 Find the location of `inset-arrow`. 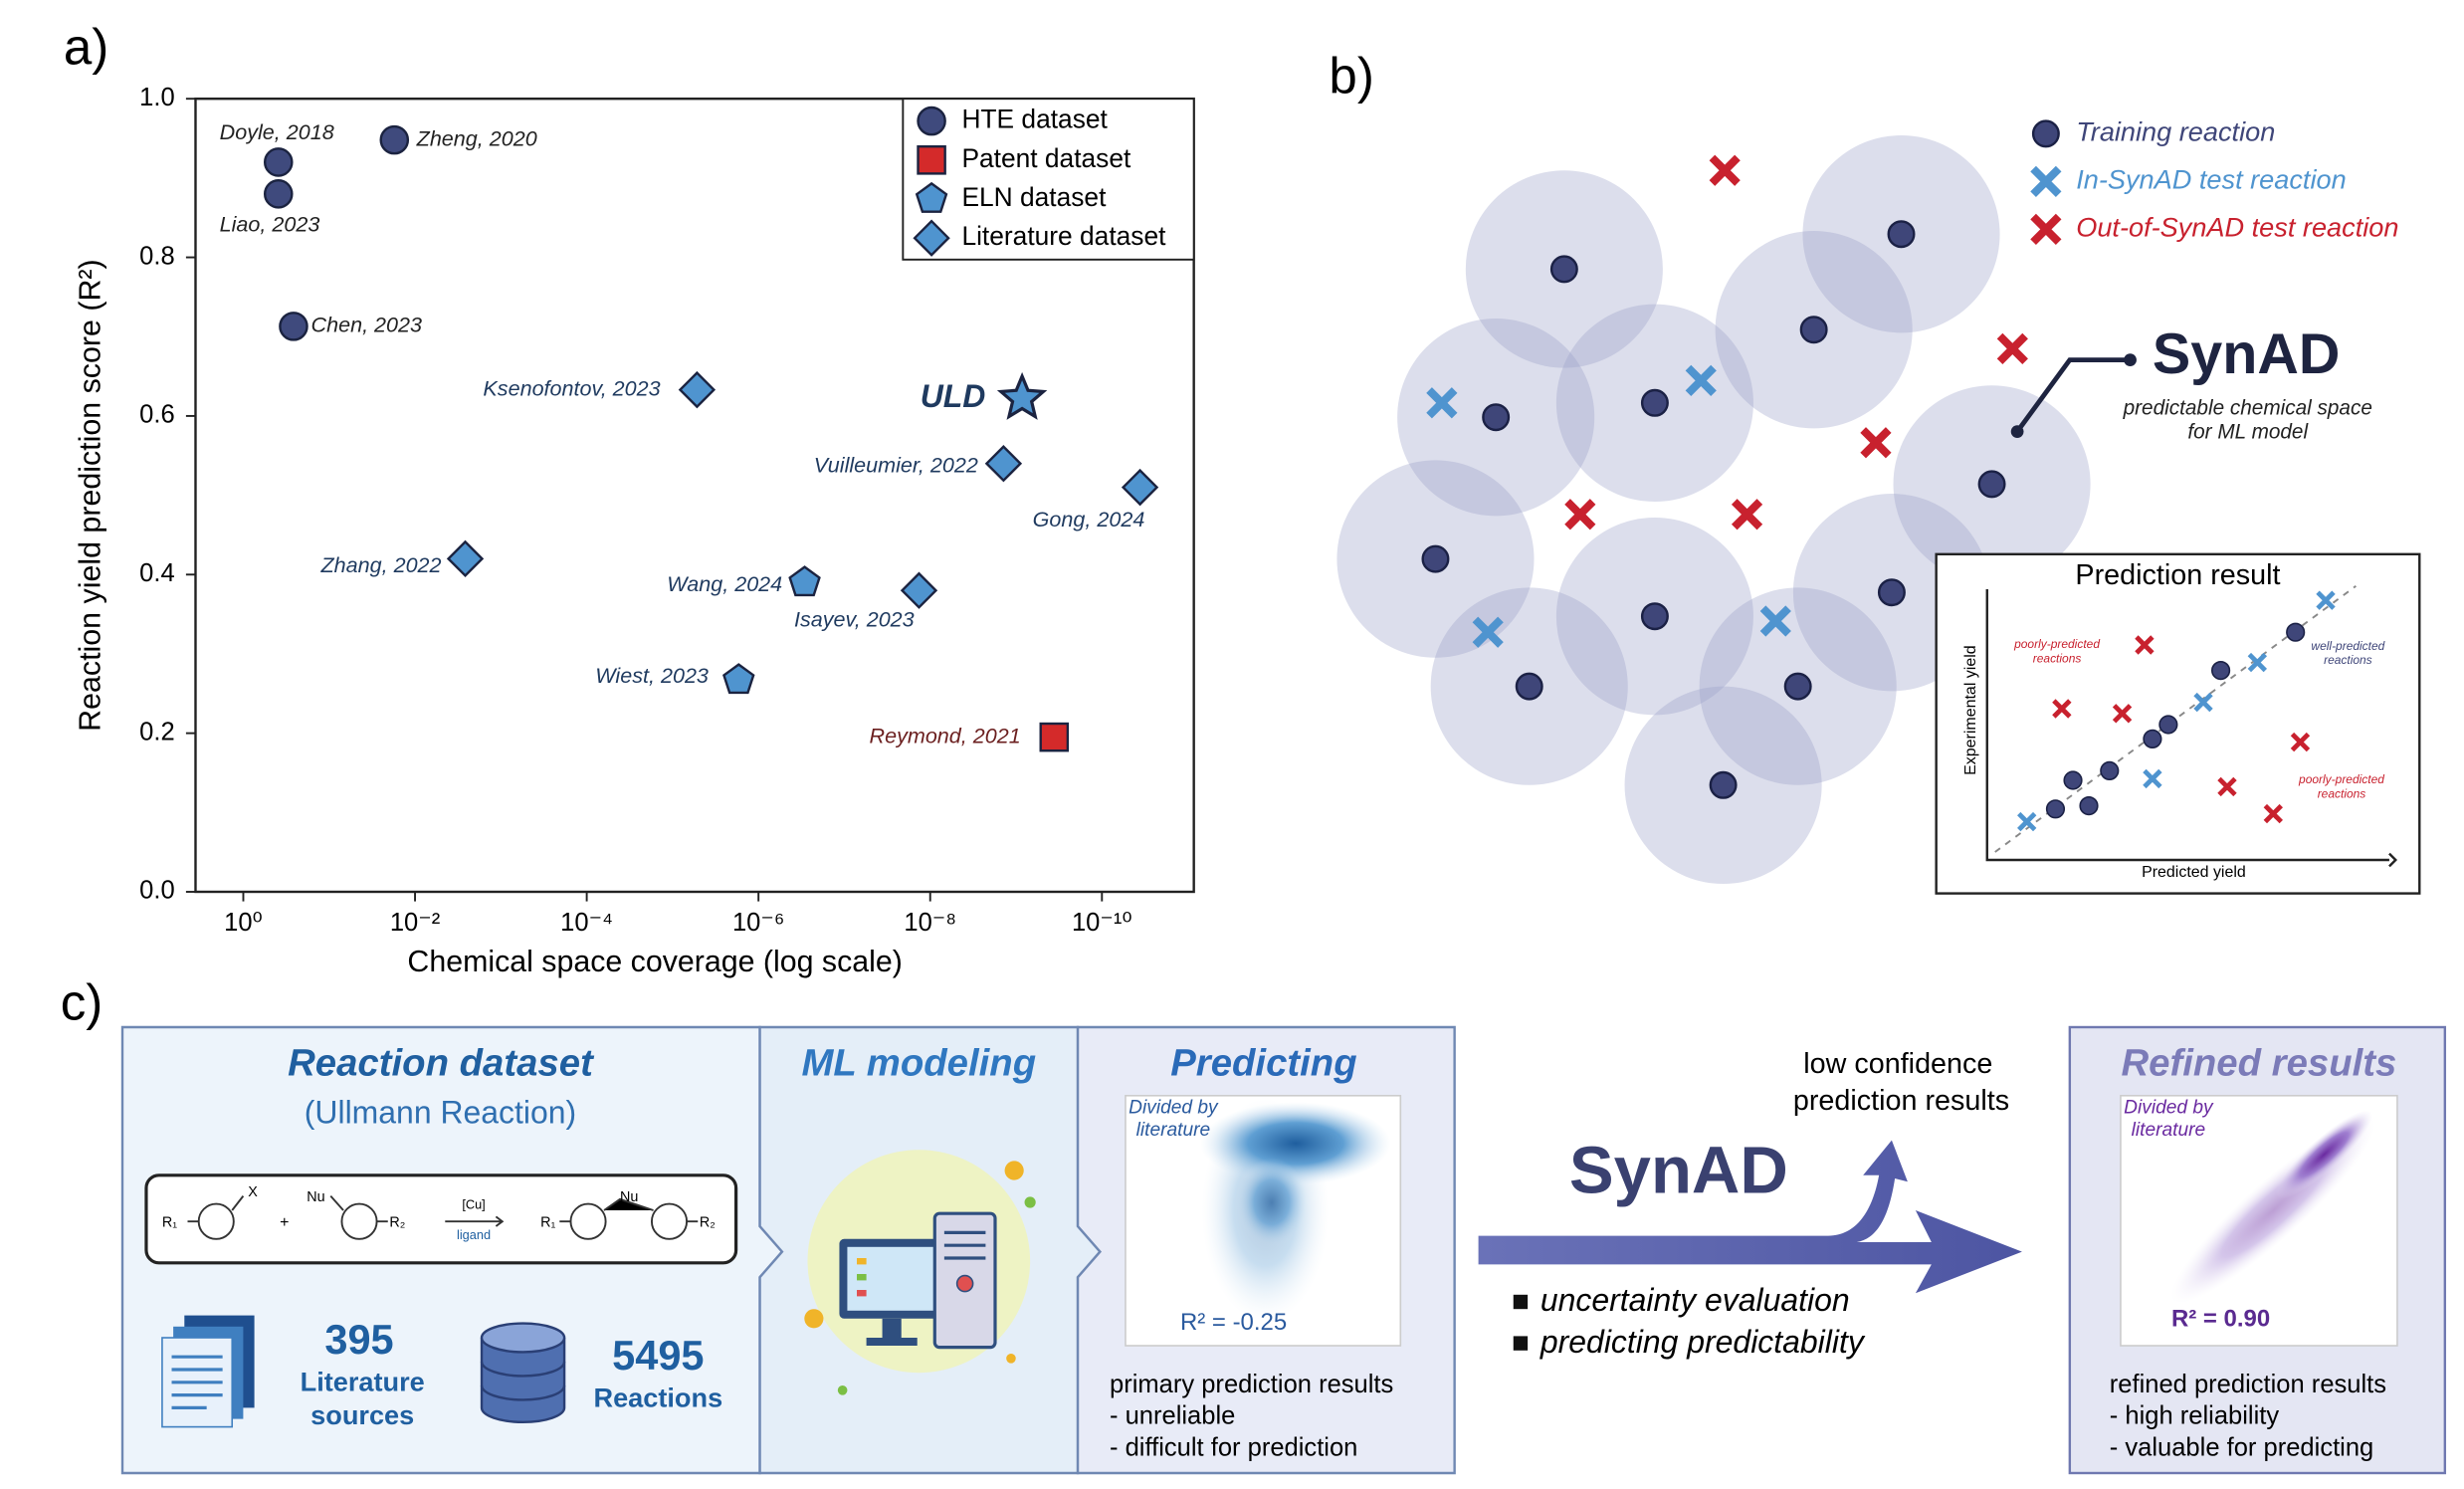

inset-arrow is located at coordinates (2393, 860).